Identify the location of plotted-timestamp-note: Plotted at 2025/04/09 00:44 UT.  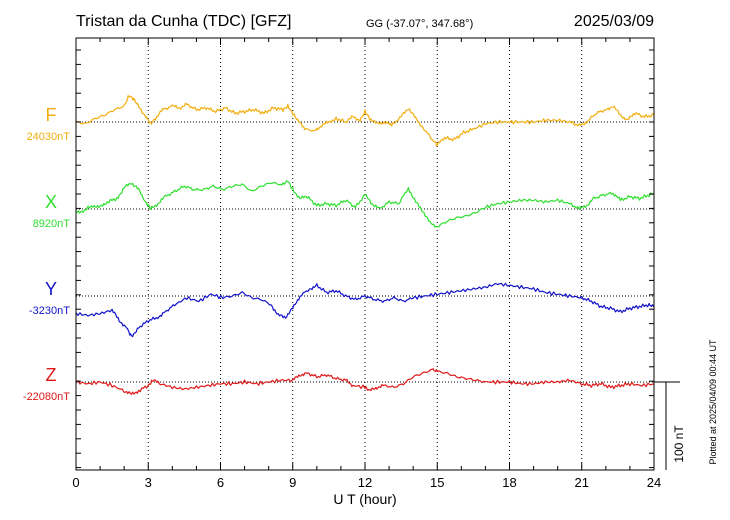
(713, 402).